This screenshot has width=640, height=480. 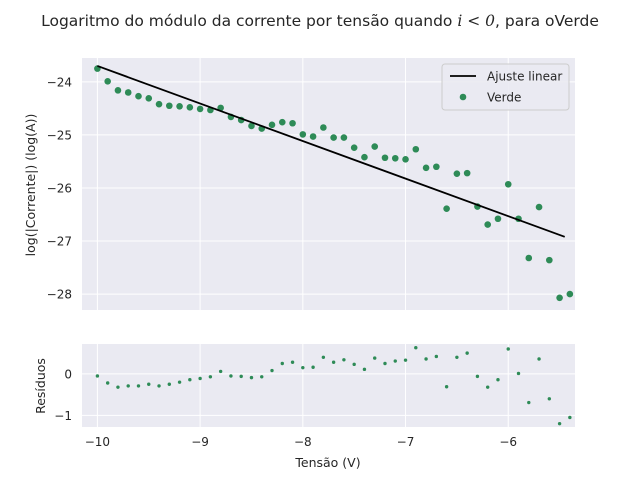 What do you see at coordinates (59, 82) in the screenshot?
I see `main-y-tick-label: −24` at bounding box center [59, 82].